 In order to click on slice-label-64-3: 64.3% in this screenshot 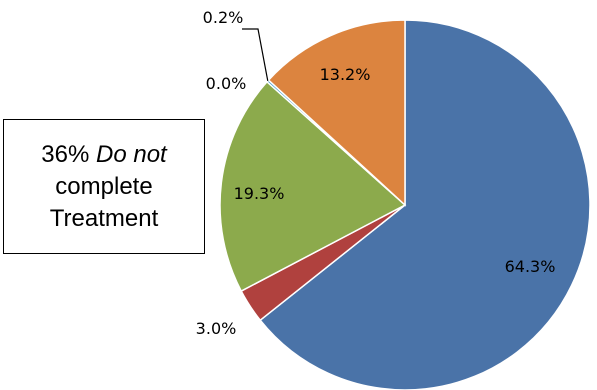, I will do `click(530, 266)`.